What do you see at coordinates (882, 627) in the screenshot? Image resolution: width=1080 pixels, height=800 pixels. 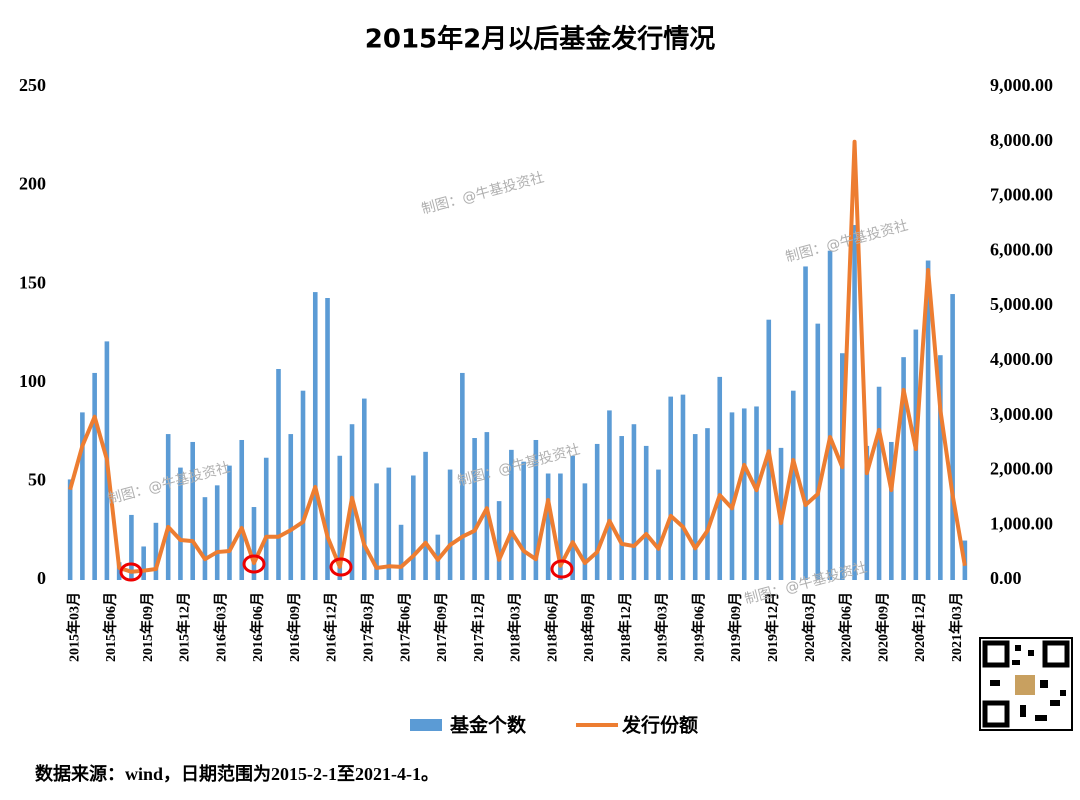 I see `x-tick-label: 2020年09月` at bounding box center [882, 627].